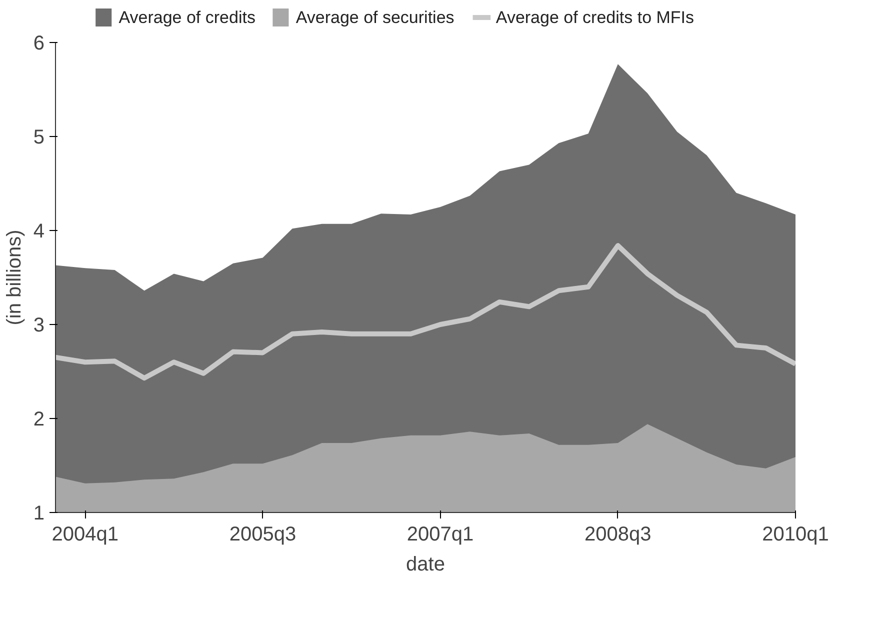 The height and width of the screenshot is (621, 879). What do you see at coordinates (38, 325) in the screenshot?
I see `y-tick-label: 3` at bounding box center [38, 325].